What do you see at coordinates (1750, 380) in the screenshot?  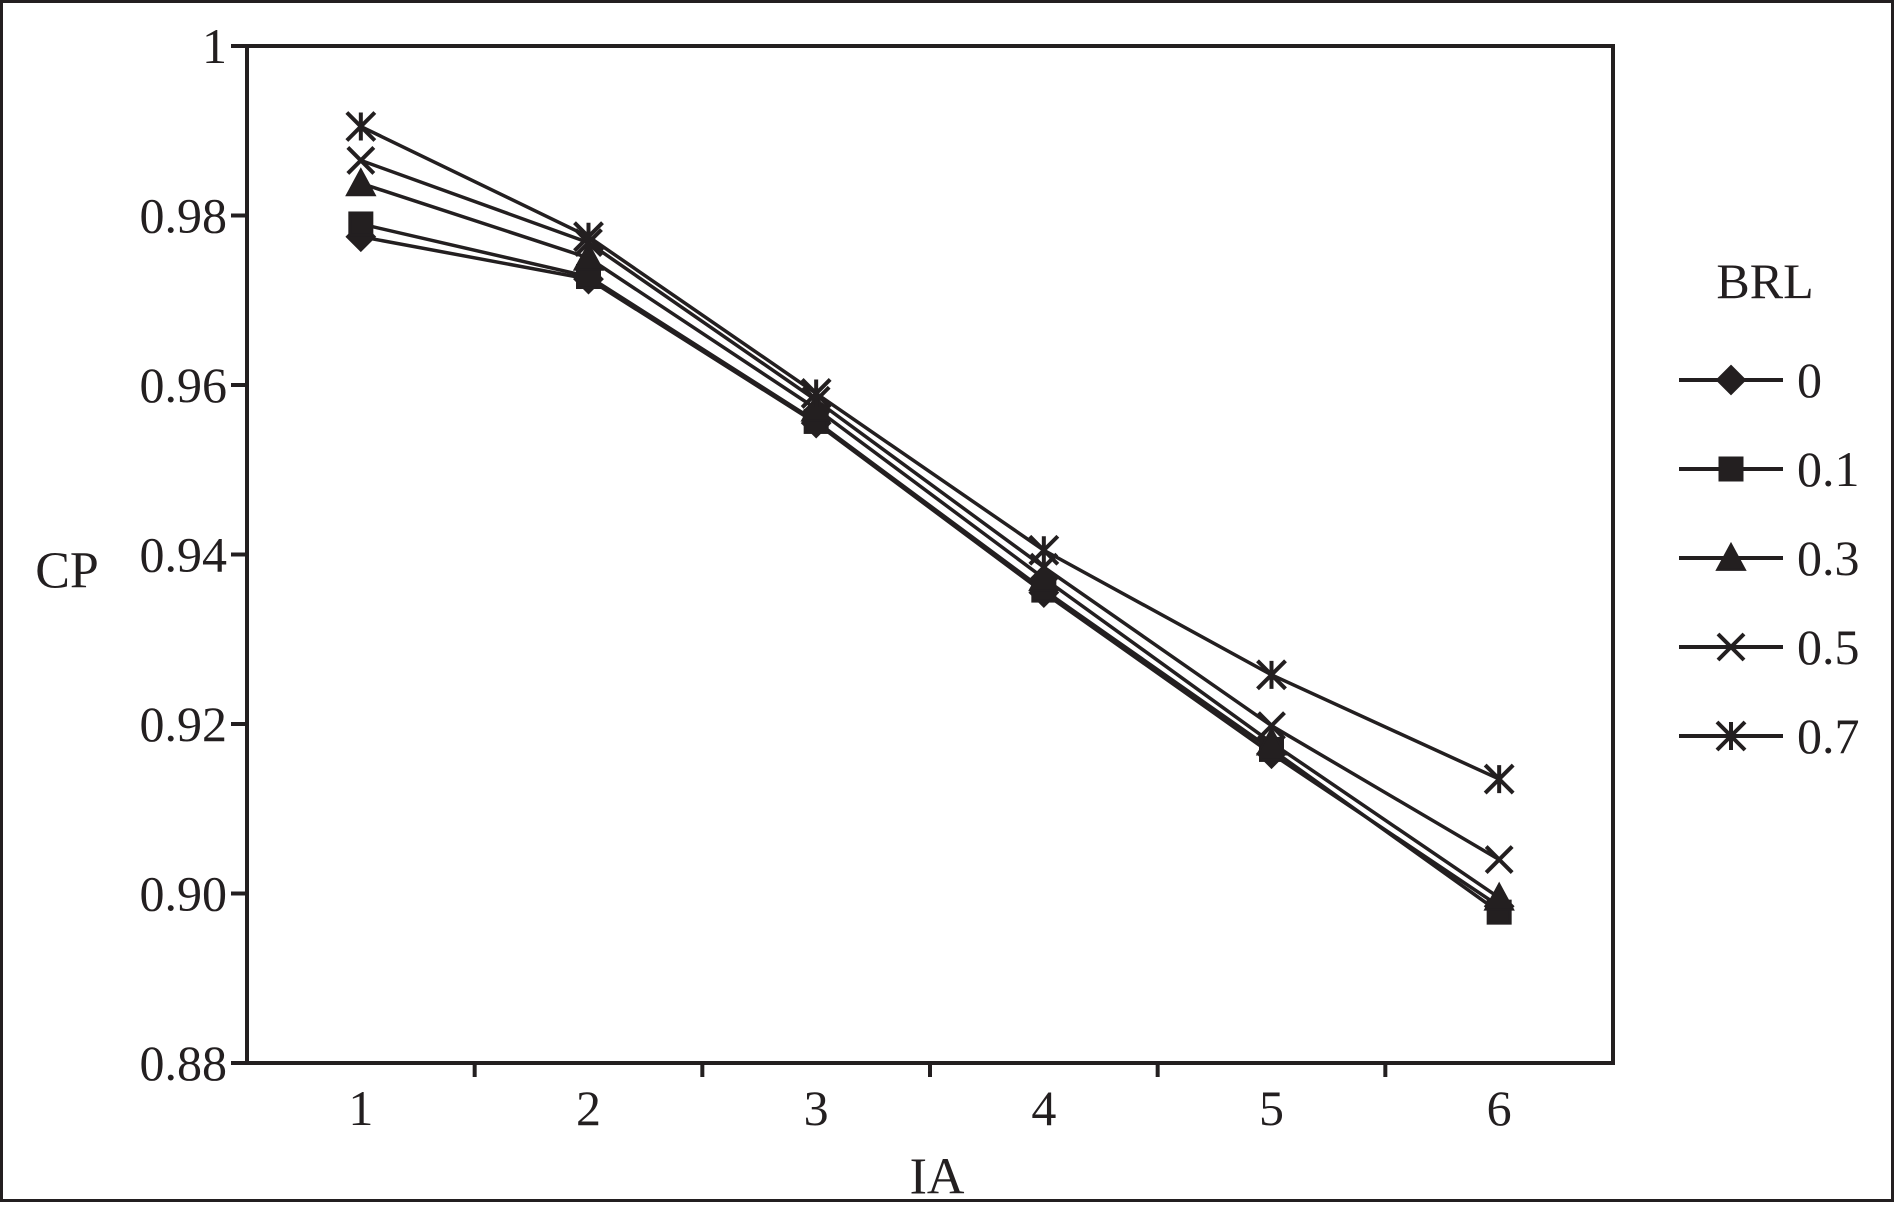 I see `legend-item-0: 0` at bounding box center [1750, 380].